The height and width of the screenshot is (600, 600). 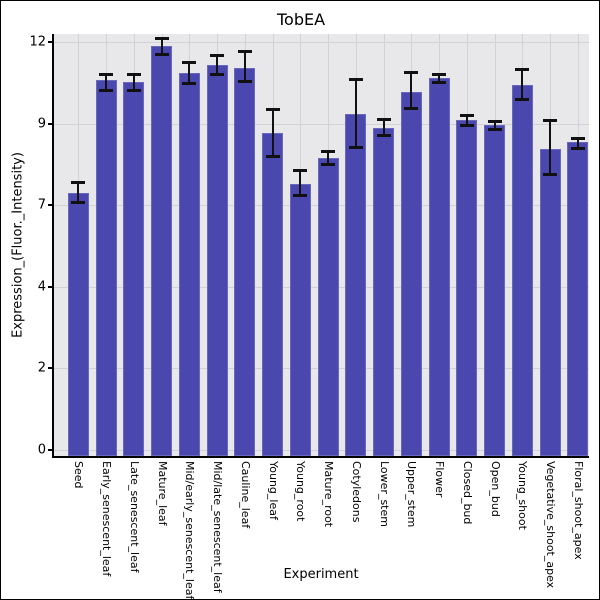 What do you see at coordinates (190, 530) in the screenshot?
I see `x-tick-label: Mid/early_senescent_leaf` at bounding box center [190, 530].